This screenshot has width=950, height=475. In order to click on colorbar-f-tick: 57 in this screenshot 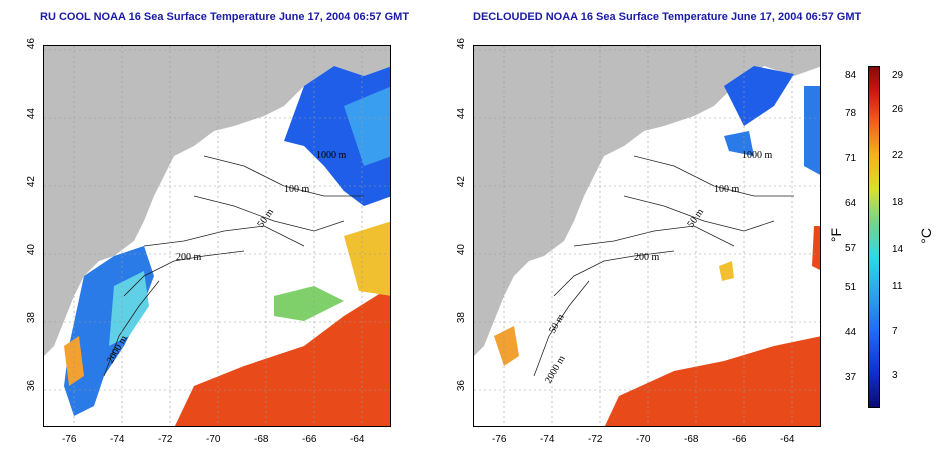, I will do `click(851, 248)`.